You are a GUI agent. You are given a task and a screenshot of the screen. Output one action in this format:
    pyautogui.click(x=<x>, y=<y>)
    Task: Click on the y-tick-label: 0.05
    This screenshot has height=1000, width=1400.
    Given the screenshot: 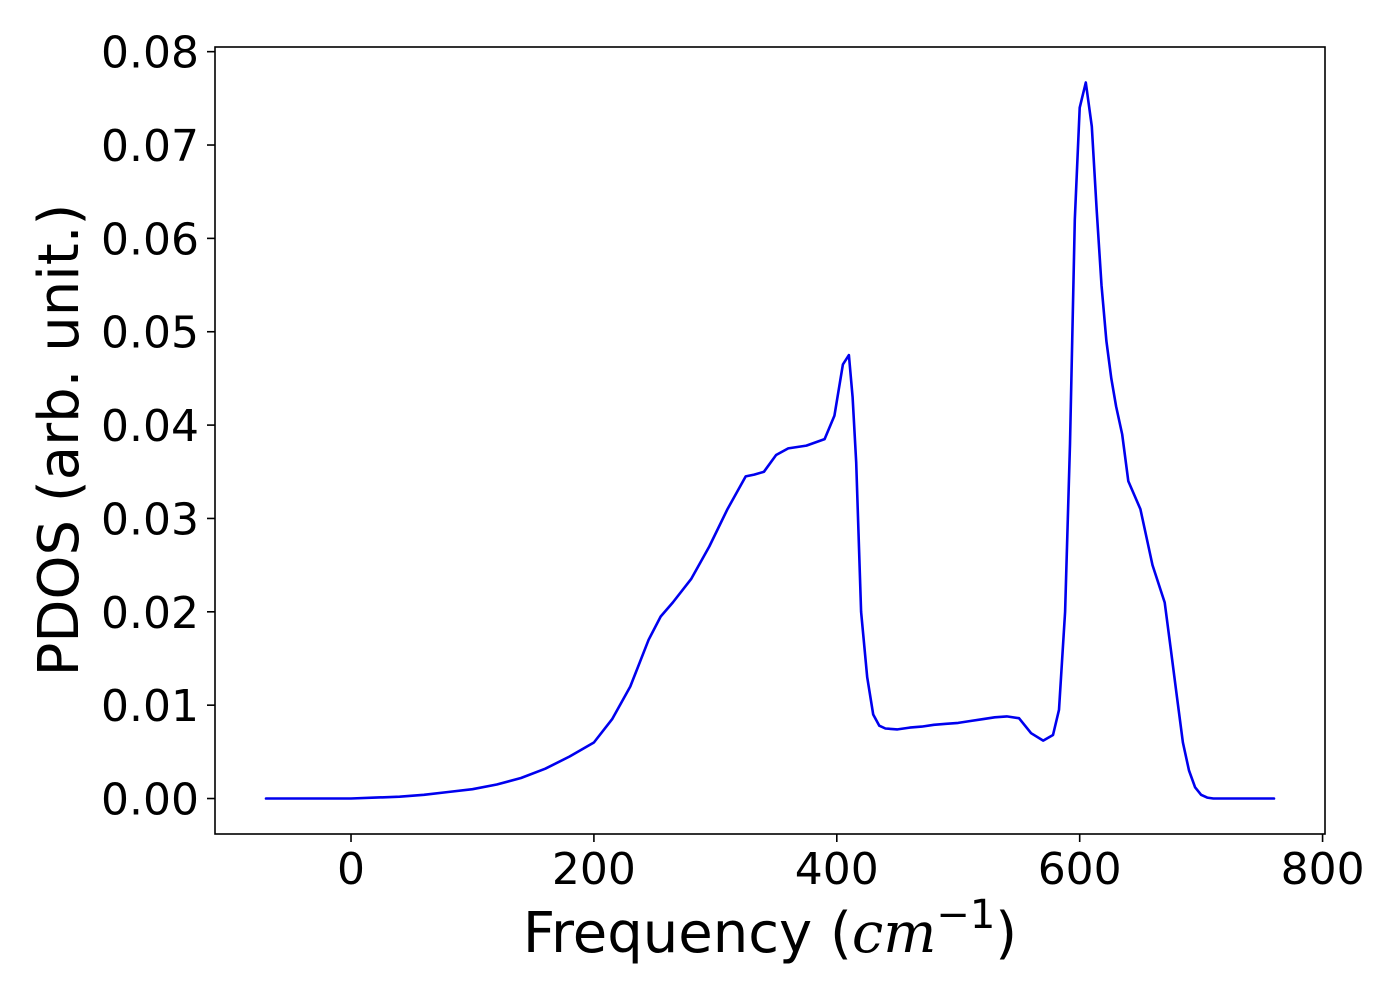 What is the action you would take?
    pyautogui.click(x=150, y=333)
    